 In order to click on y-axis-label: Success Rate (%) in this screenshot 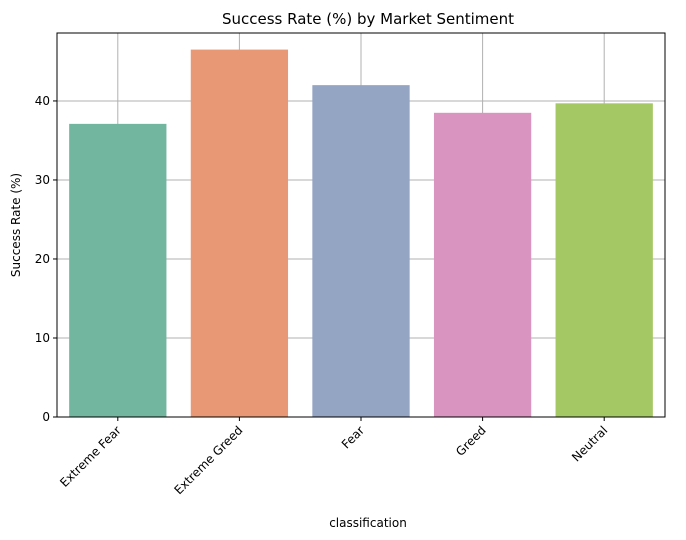, I will do `click(16, 225)`.